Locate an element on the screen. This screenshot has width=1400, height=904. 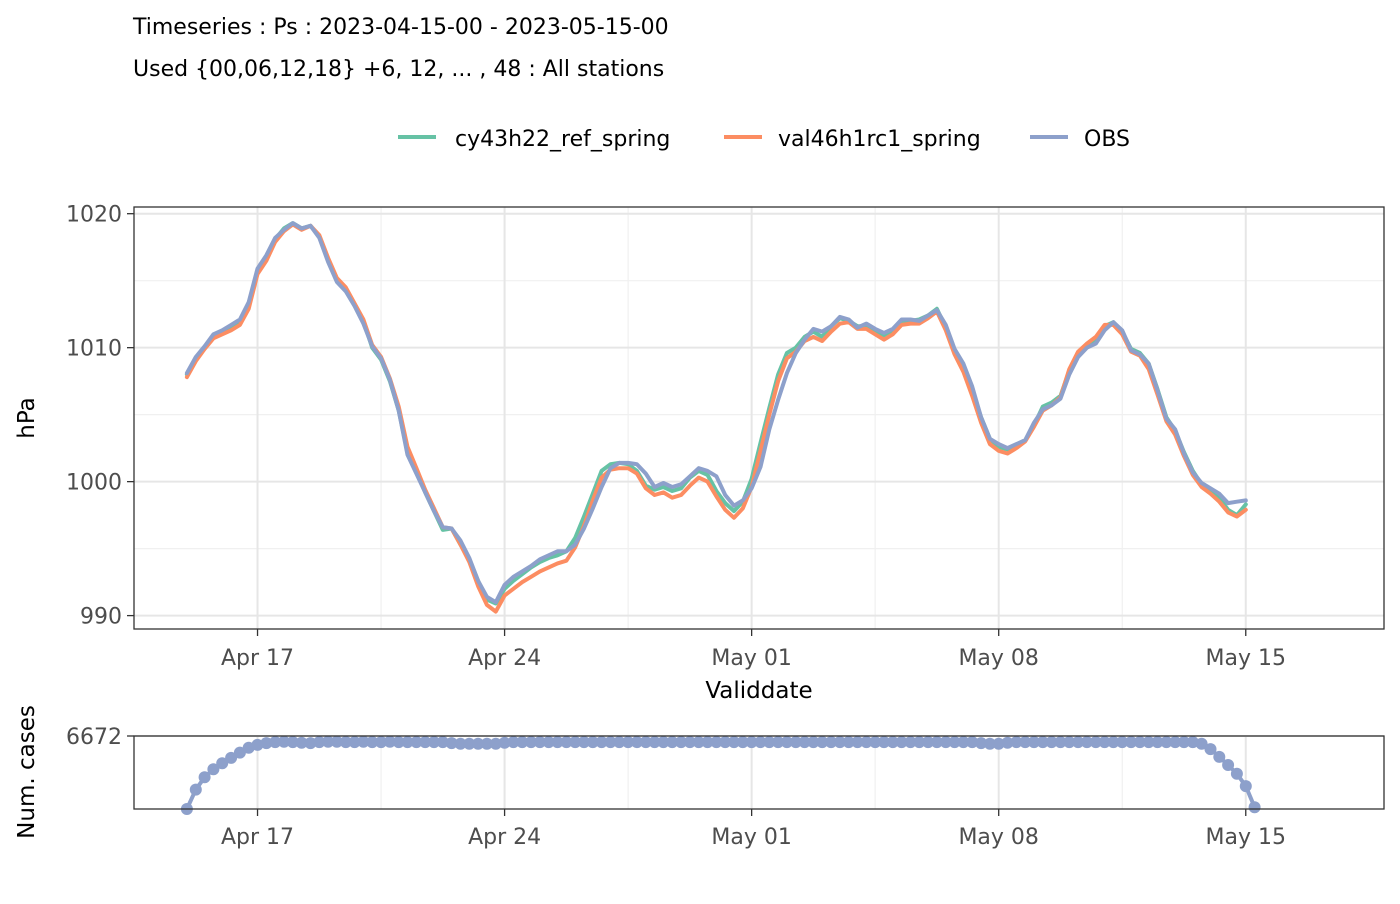
cases-x-ticks: Apr 17 Apr 24 May 01 May 08 May 15 is located at coordinates (753, 829).